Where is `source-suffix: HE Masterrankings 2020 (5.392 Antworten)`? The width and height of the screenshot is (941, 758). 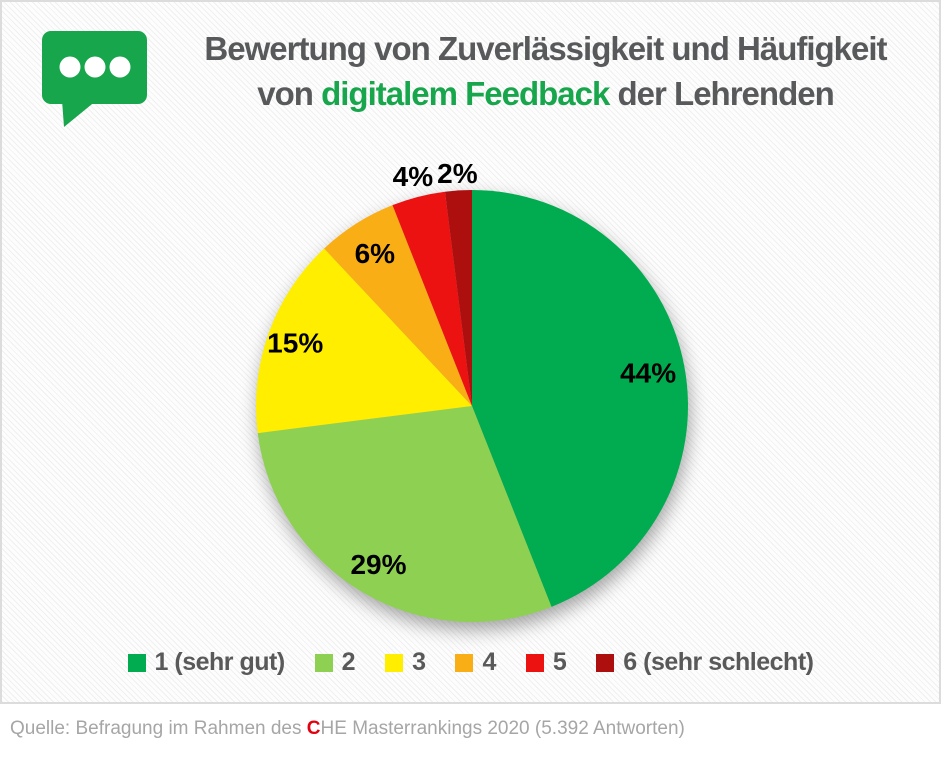
source-suffix: HE Masterrankings 2020 (5.392 Antworten) is located at coordinates (502, 728).